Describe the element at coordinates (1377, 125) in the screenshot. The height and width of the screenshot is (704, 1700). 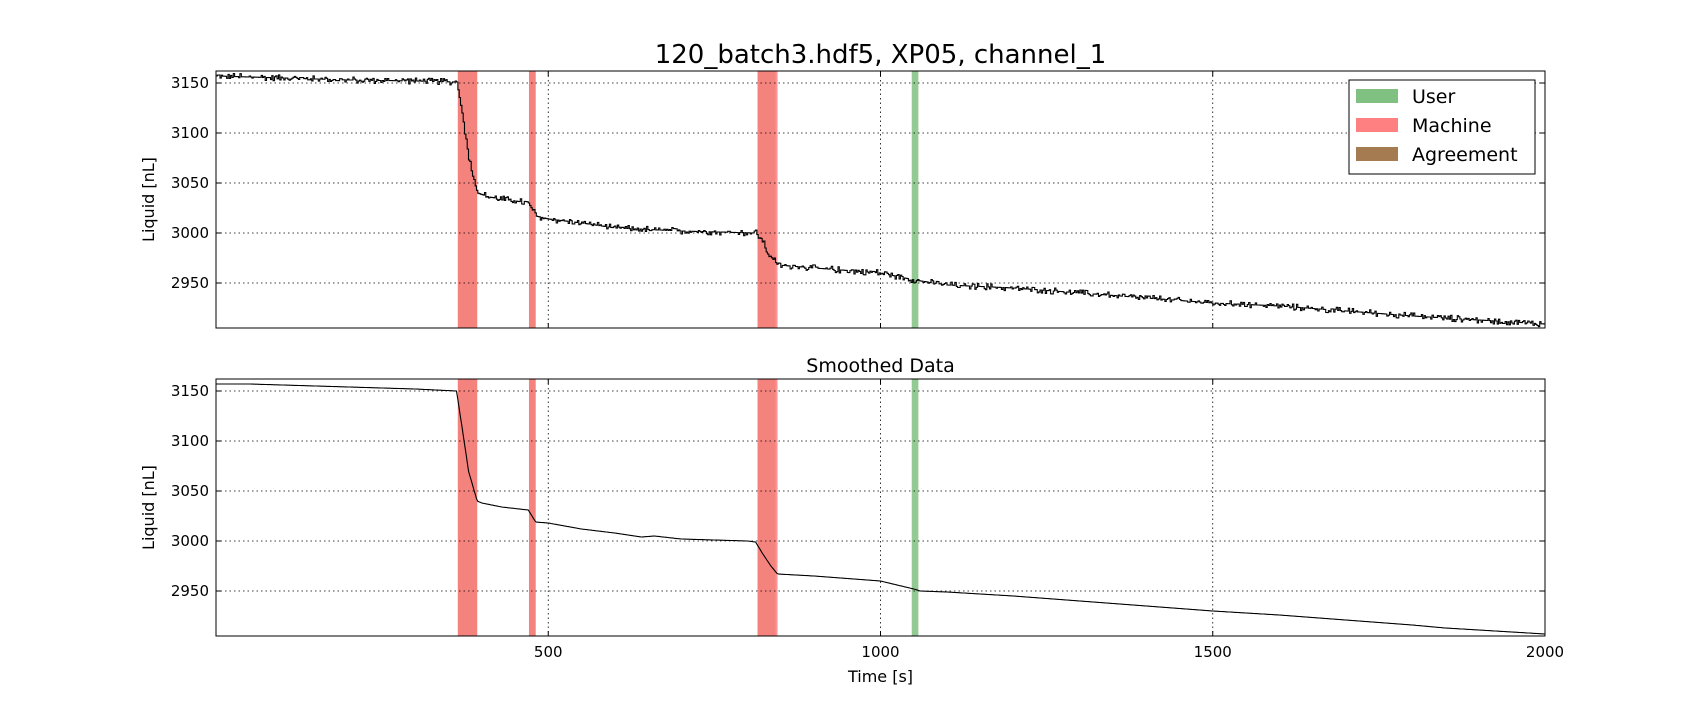
I see `legend-swatch-machine` at that location.